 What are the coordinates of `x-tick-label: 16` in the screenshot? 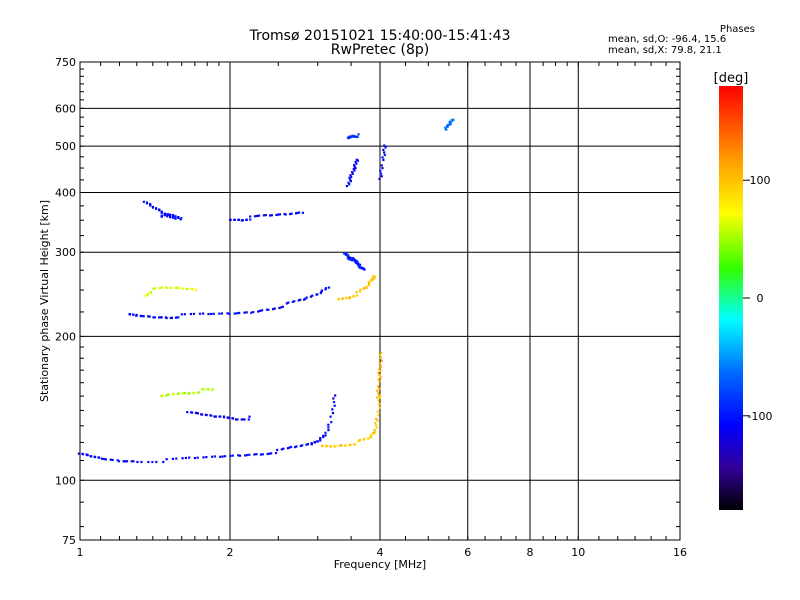 It's located at (680, 552).